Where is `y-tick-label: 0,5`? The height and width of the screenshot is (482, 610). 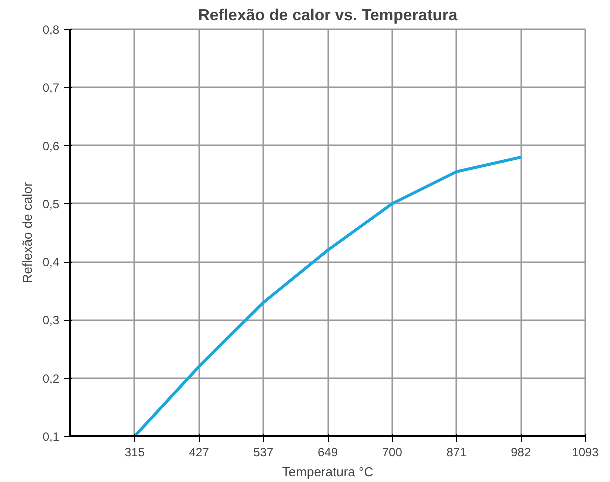
y-tick-label: 0,5 is located at coordinates (51, 204).